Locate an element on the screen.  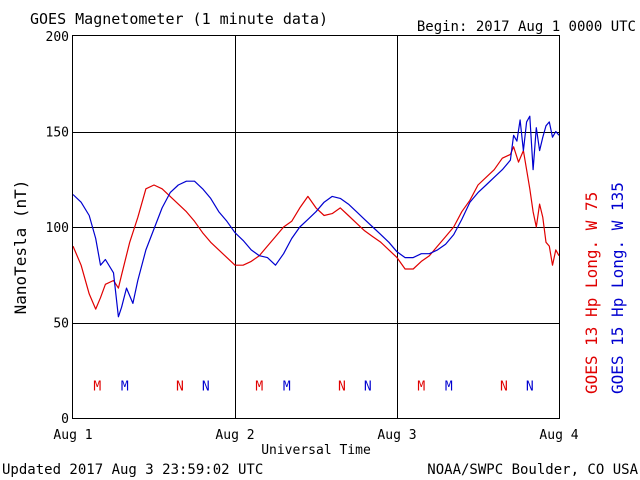
begin-label: Begin: 2017 Aug 1 0000 UTC is located at coordinates (526, 27).